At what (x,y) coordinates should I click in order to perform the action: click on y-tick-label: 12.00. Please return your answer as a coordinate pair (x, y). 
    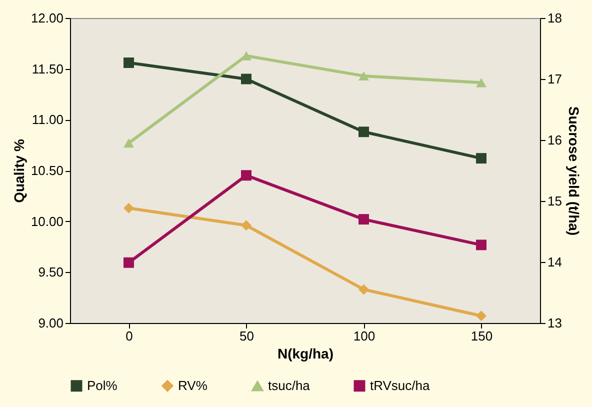
    Looking at the image, I should click on (47, 18).